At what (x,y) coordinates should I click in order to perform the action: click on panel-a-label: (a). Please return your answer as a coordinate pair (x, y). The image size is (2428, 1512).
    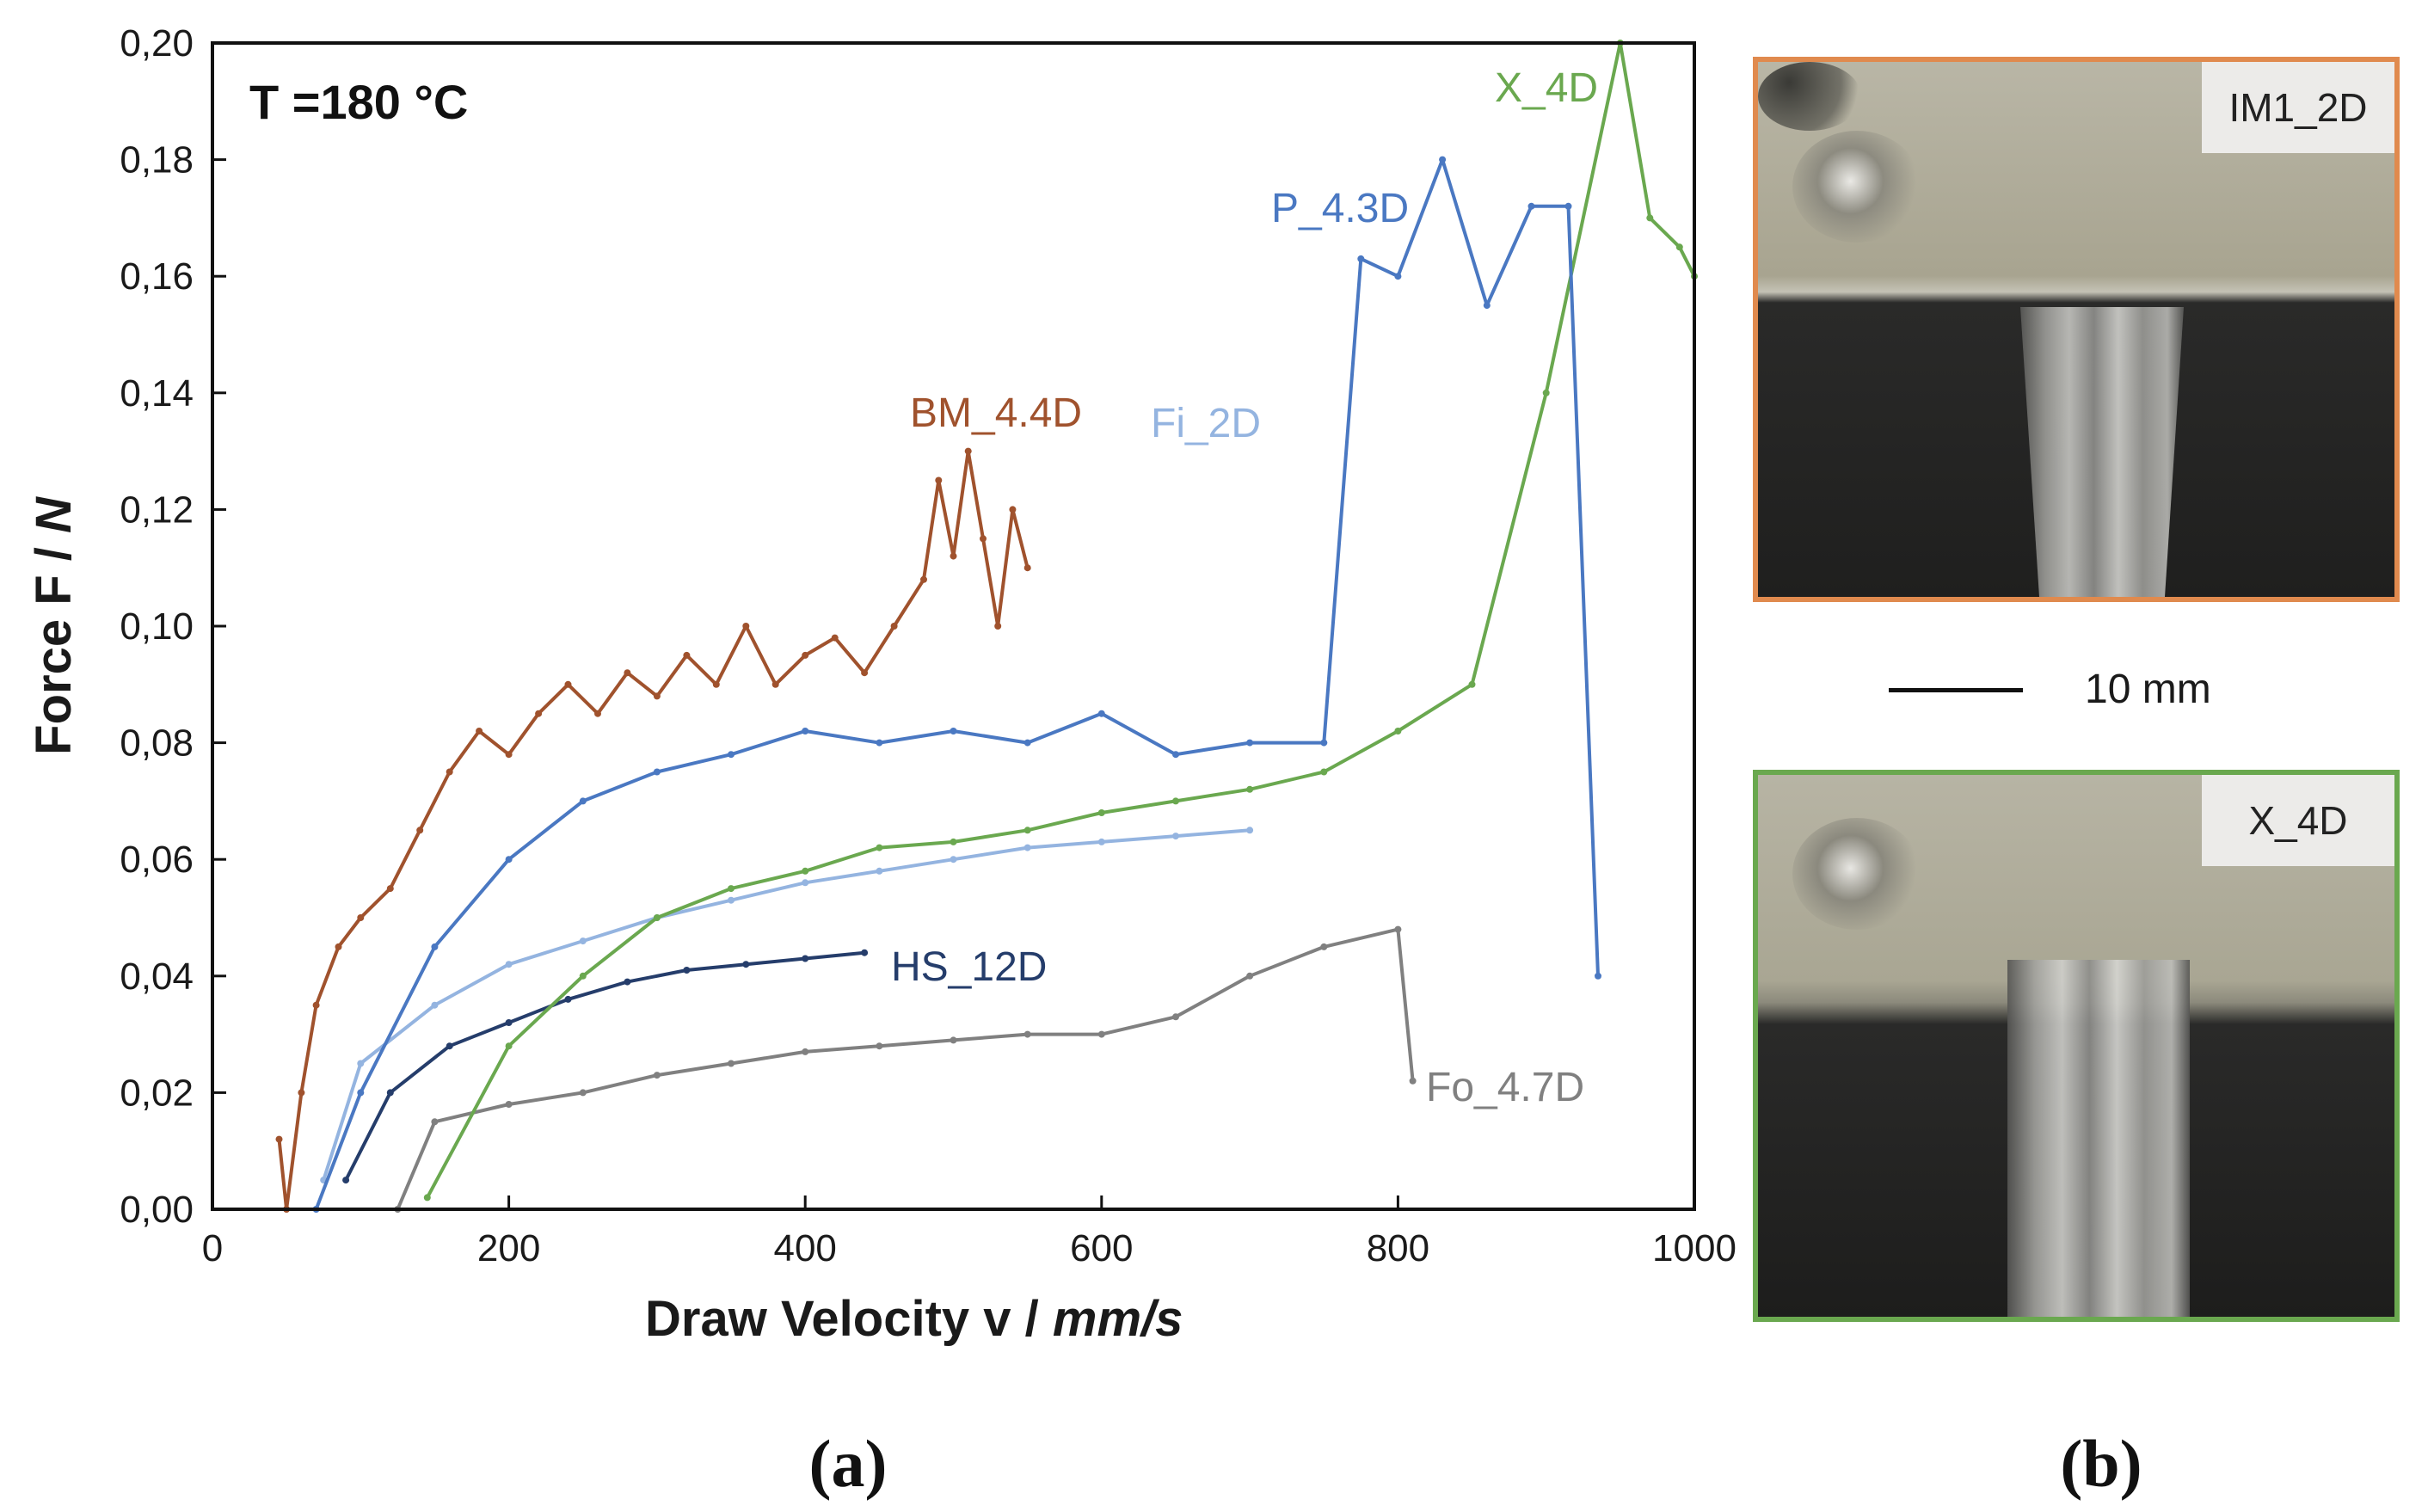
    Looking at the image, I should click on (848, 1464).